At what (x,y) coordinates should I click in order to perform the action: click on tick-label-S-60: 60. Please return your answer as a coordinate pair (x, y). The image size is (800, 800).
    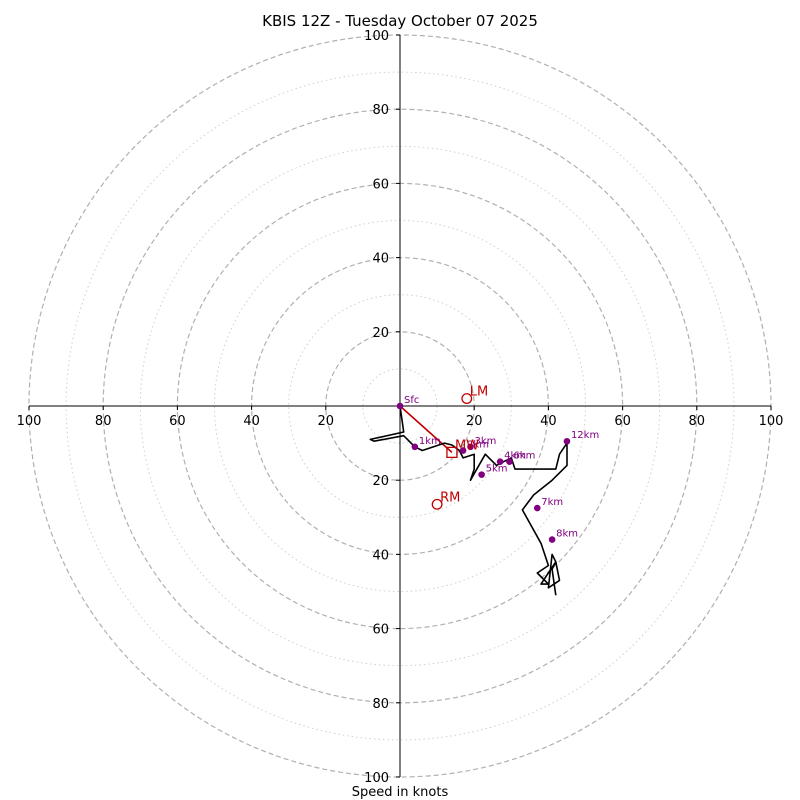
    Looking at the image, I should click on (380, 630).